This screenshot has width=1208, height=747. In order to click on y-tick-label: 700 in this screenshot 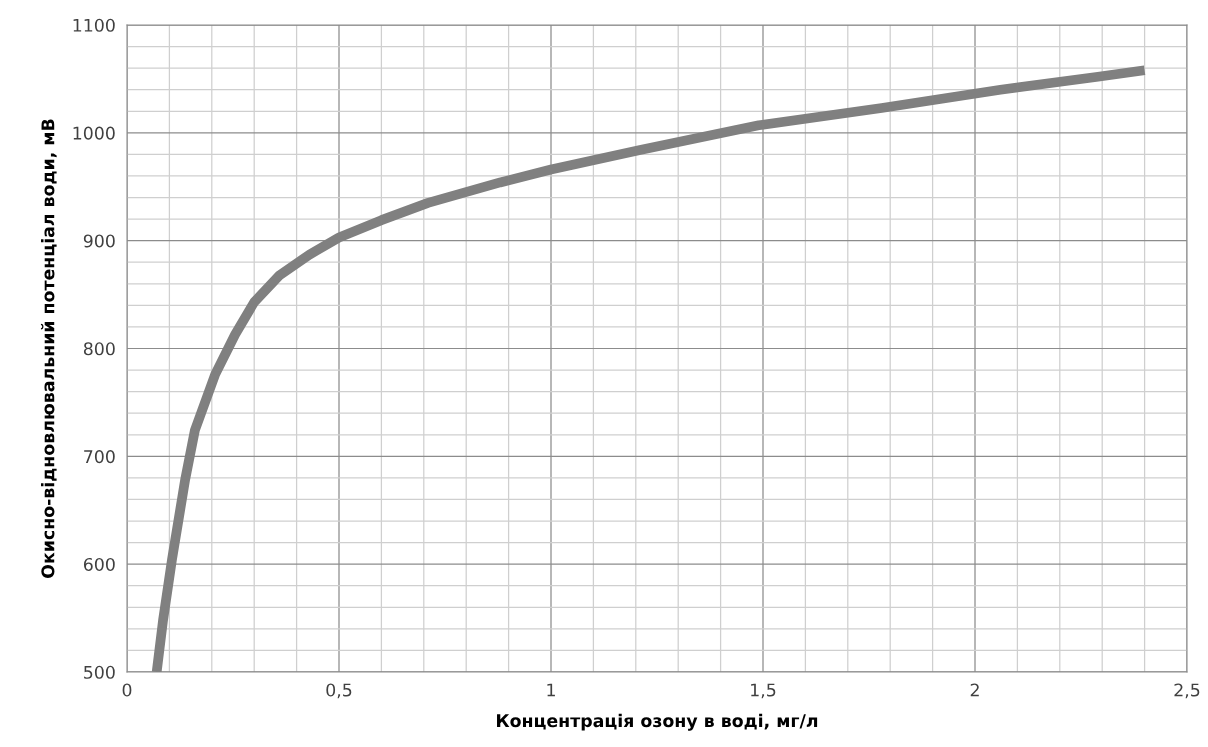, I will do `click(99, 457)`.